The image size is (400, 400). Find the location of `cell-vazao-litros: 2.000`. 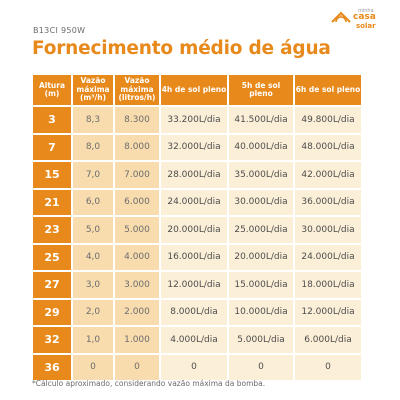

cell-vazao-litros: 2.000 is located at coordinates (137, 312).